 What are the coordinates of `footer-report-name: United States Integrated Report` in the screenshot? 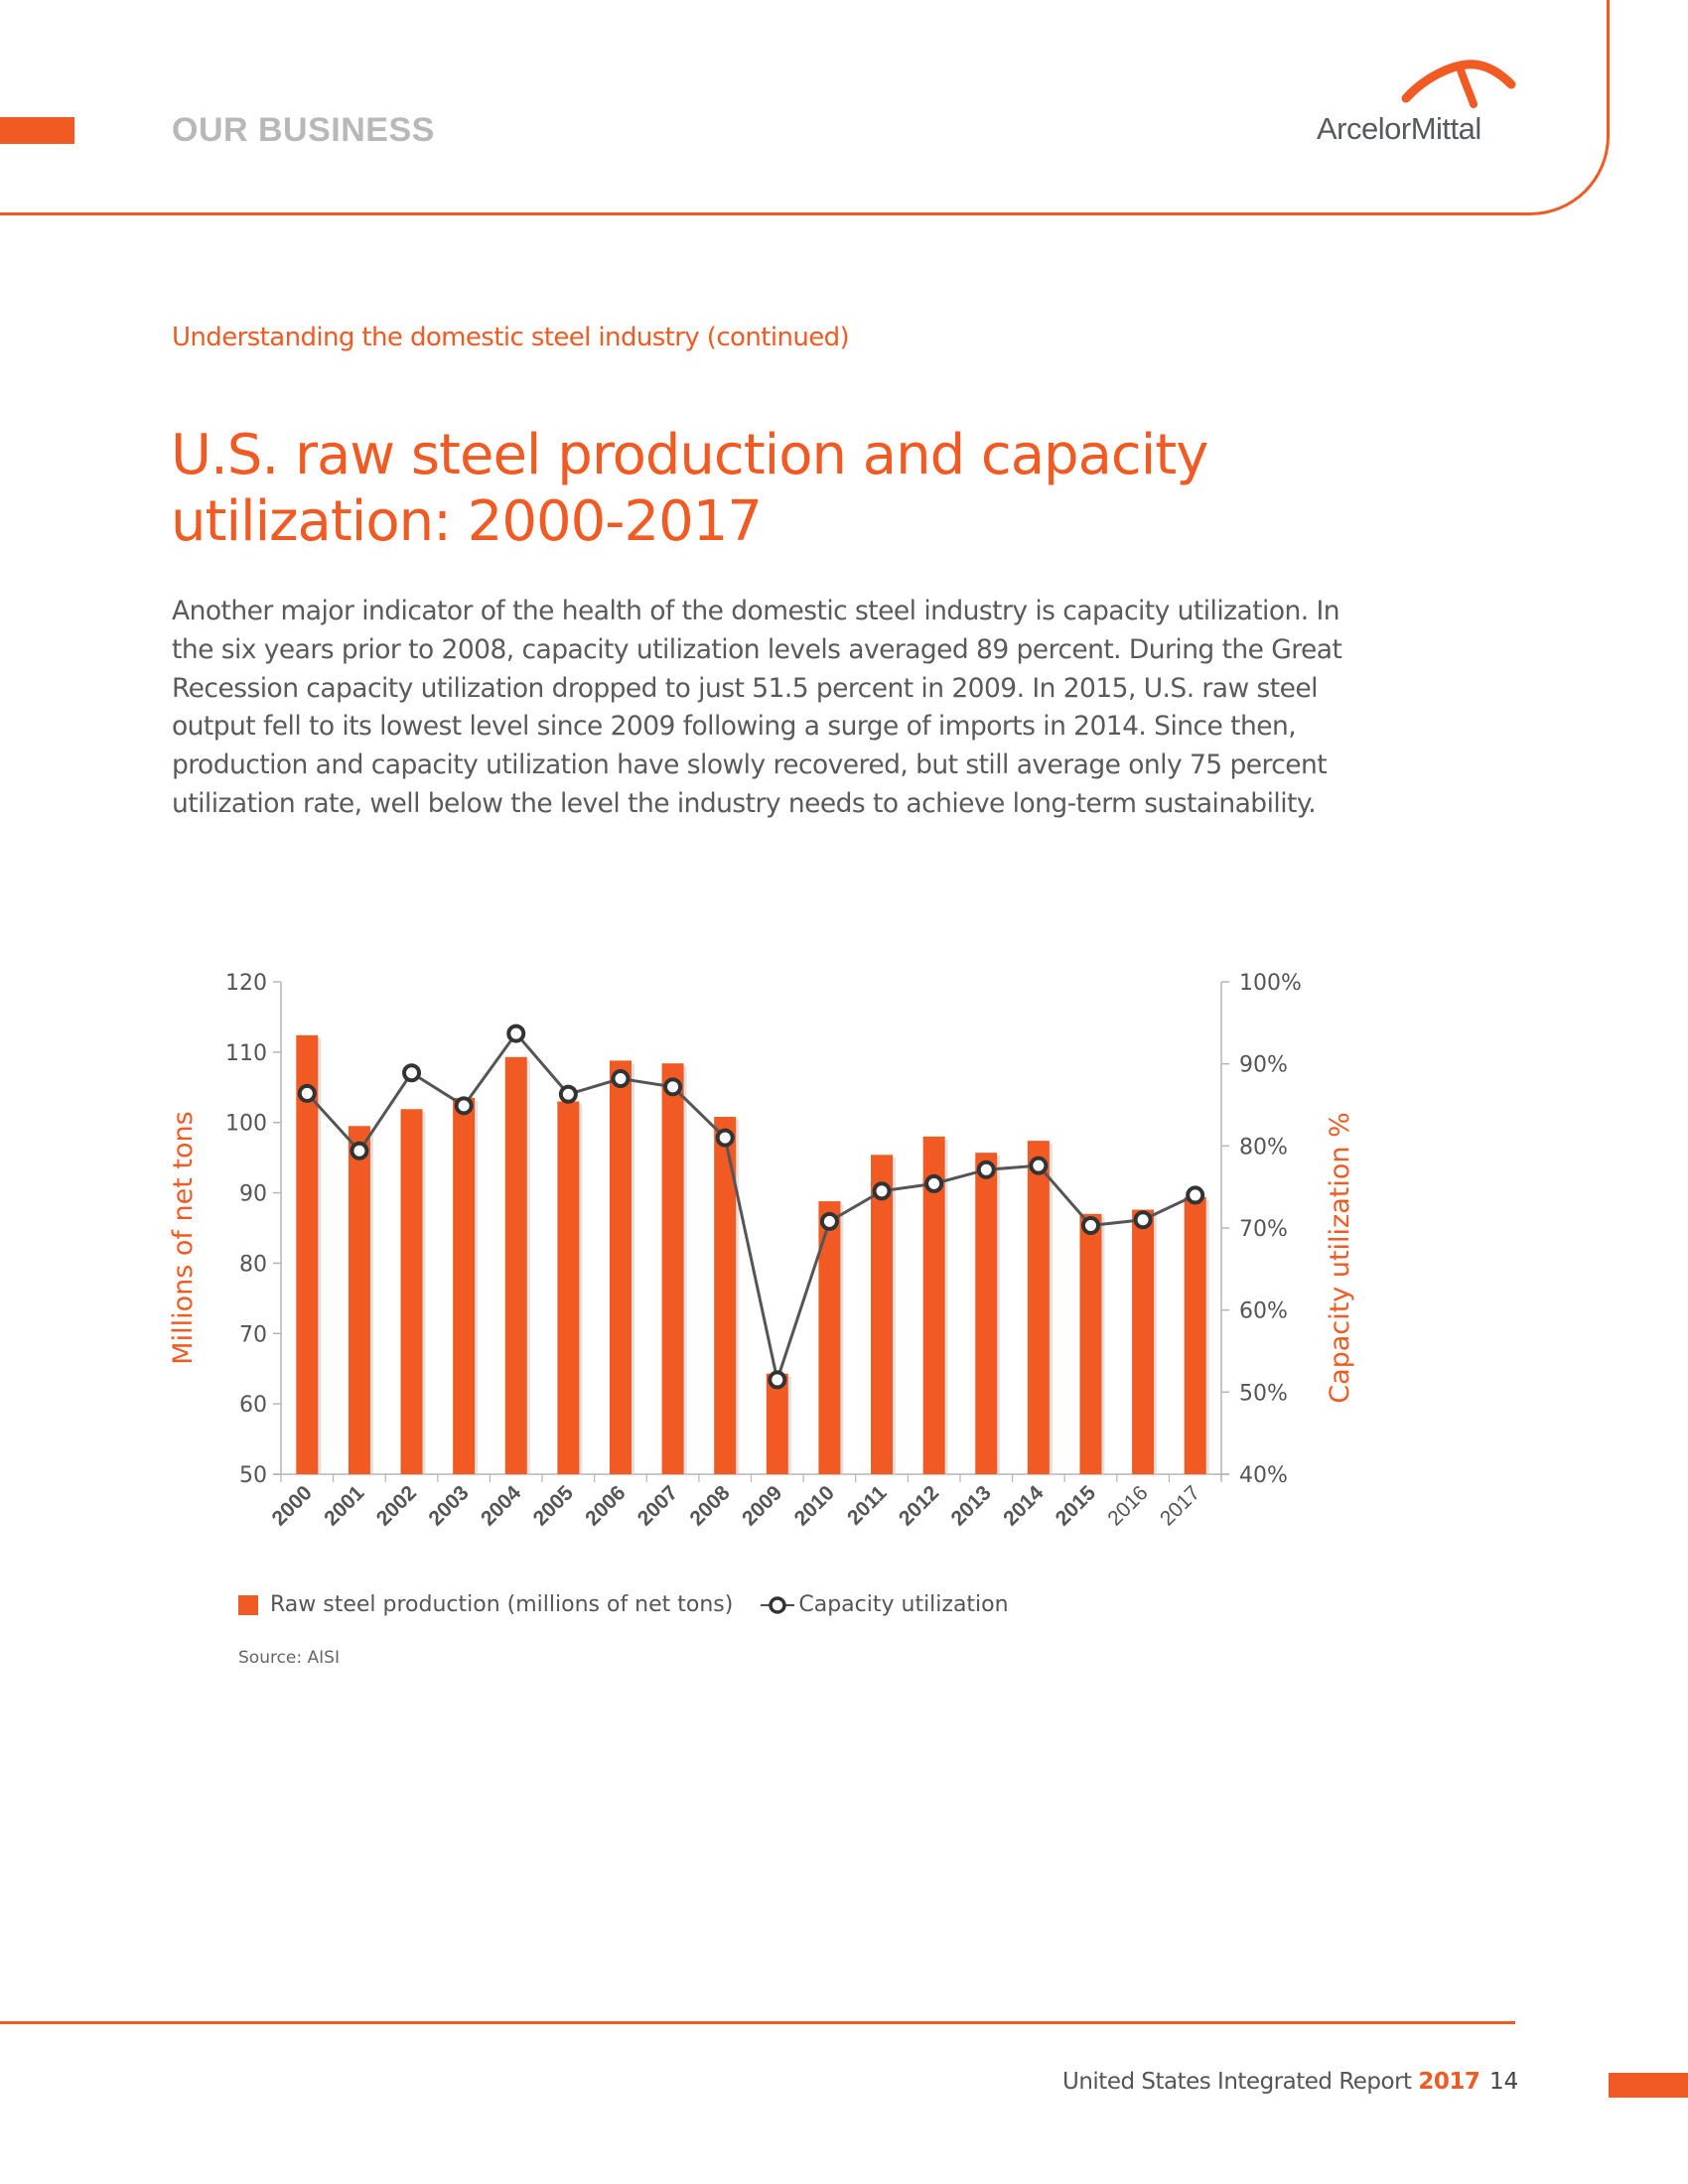 It's located at (1237, 2082).